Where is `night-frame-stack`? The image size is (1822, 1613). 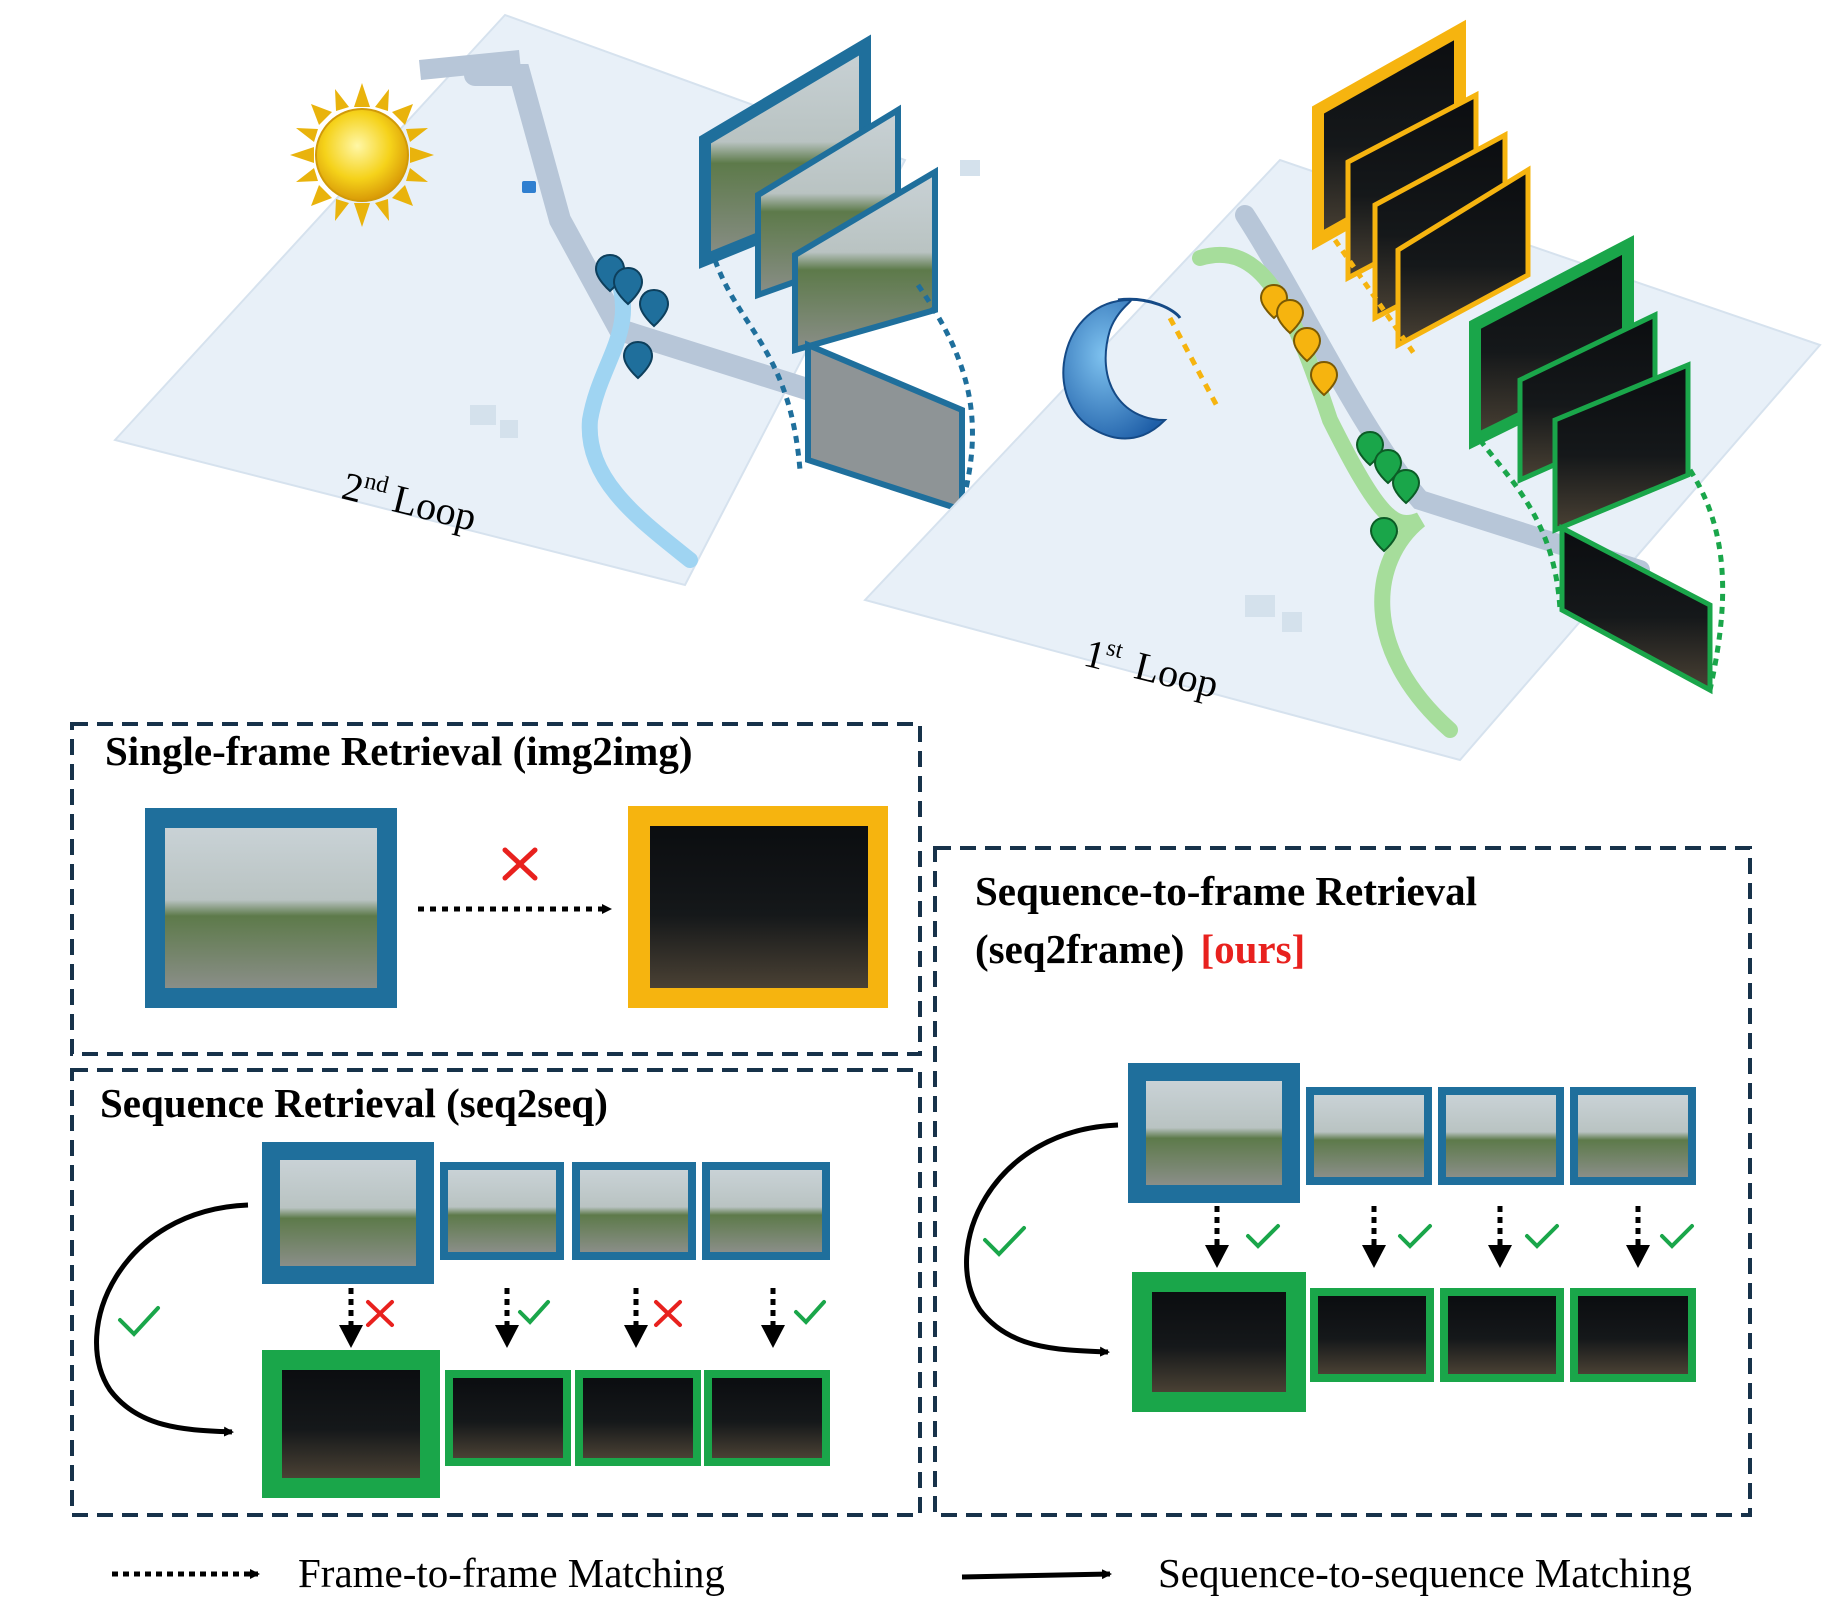 night-frame-stack is located at coordinates (1421, 188).